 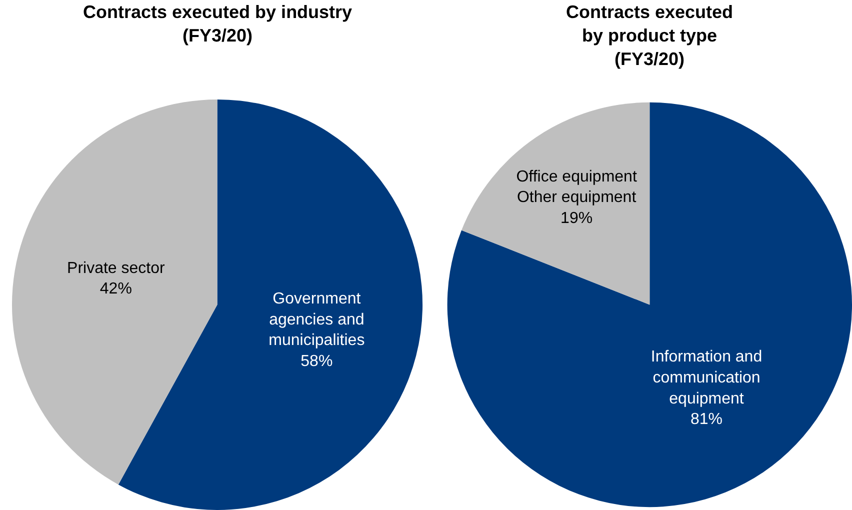 What do you see at coordinates (577, 187) in the screenshot?
I see `slice-label: Office equipment Other equipment` at bounding box center [577, 187].